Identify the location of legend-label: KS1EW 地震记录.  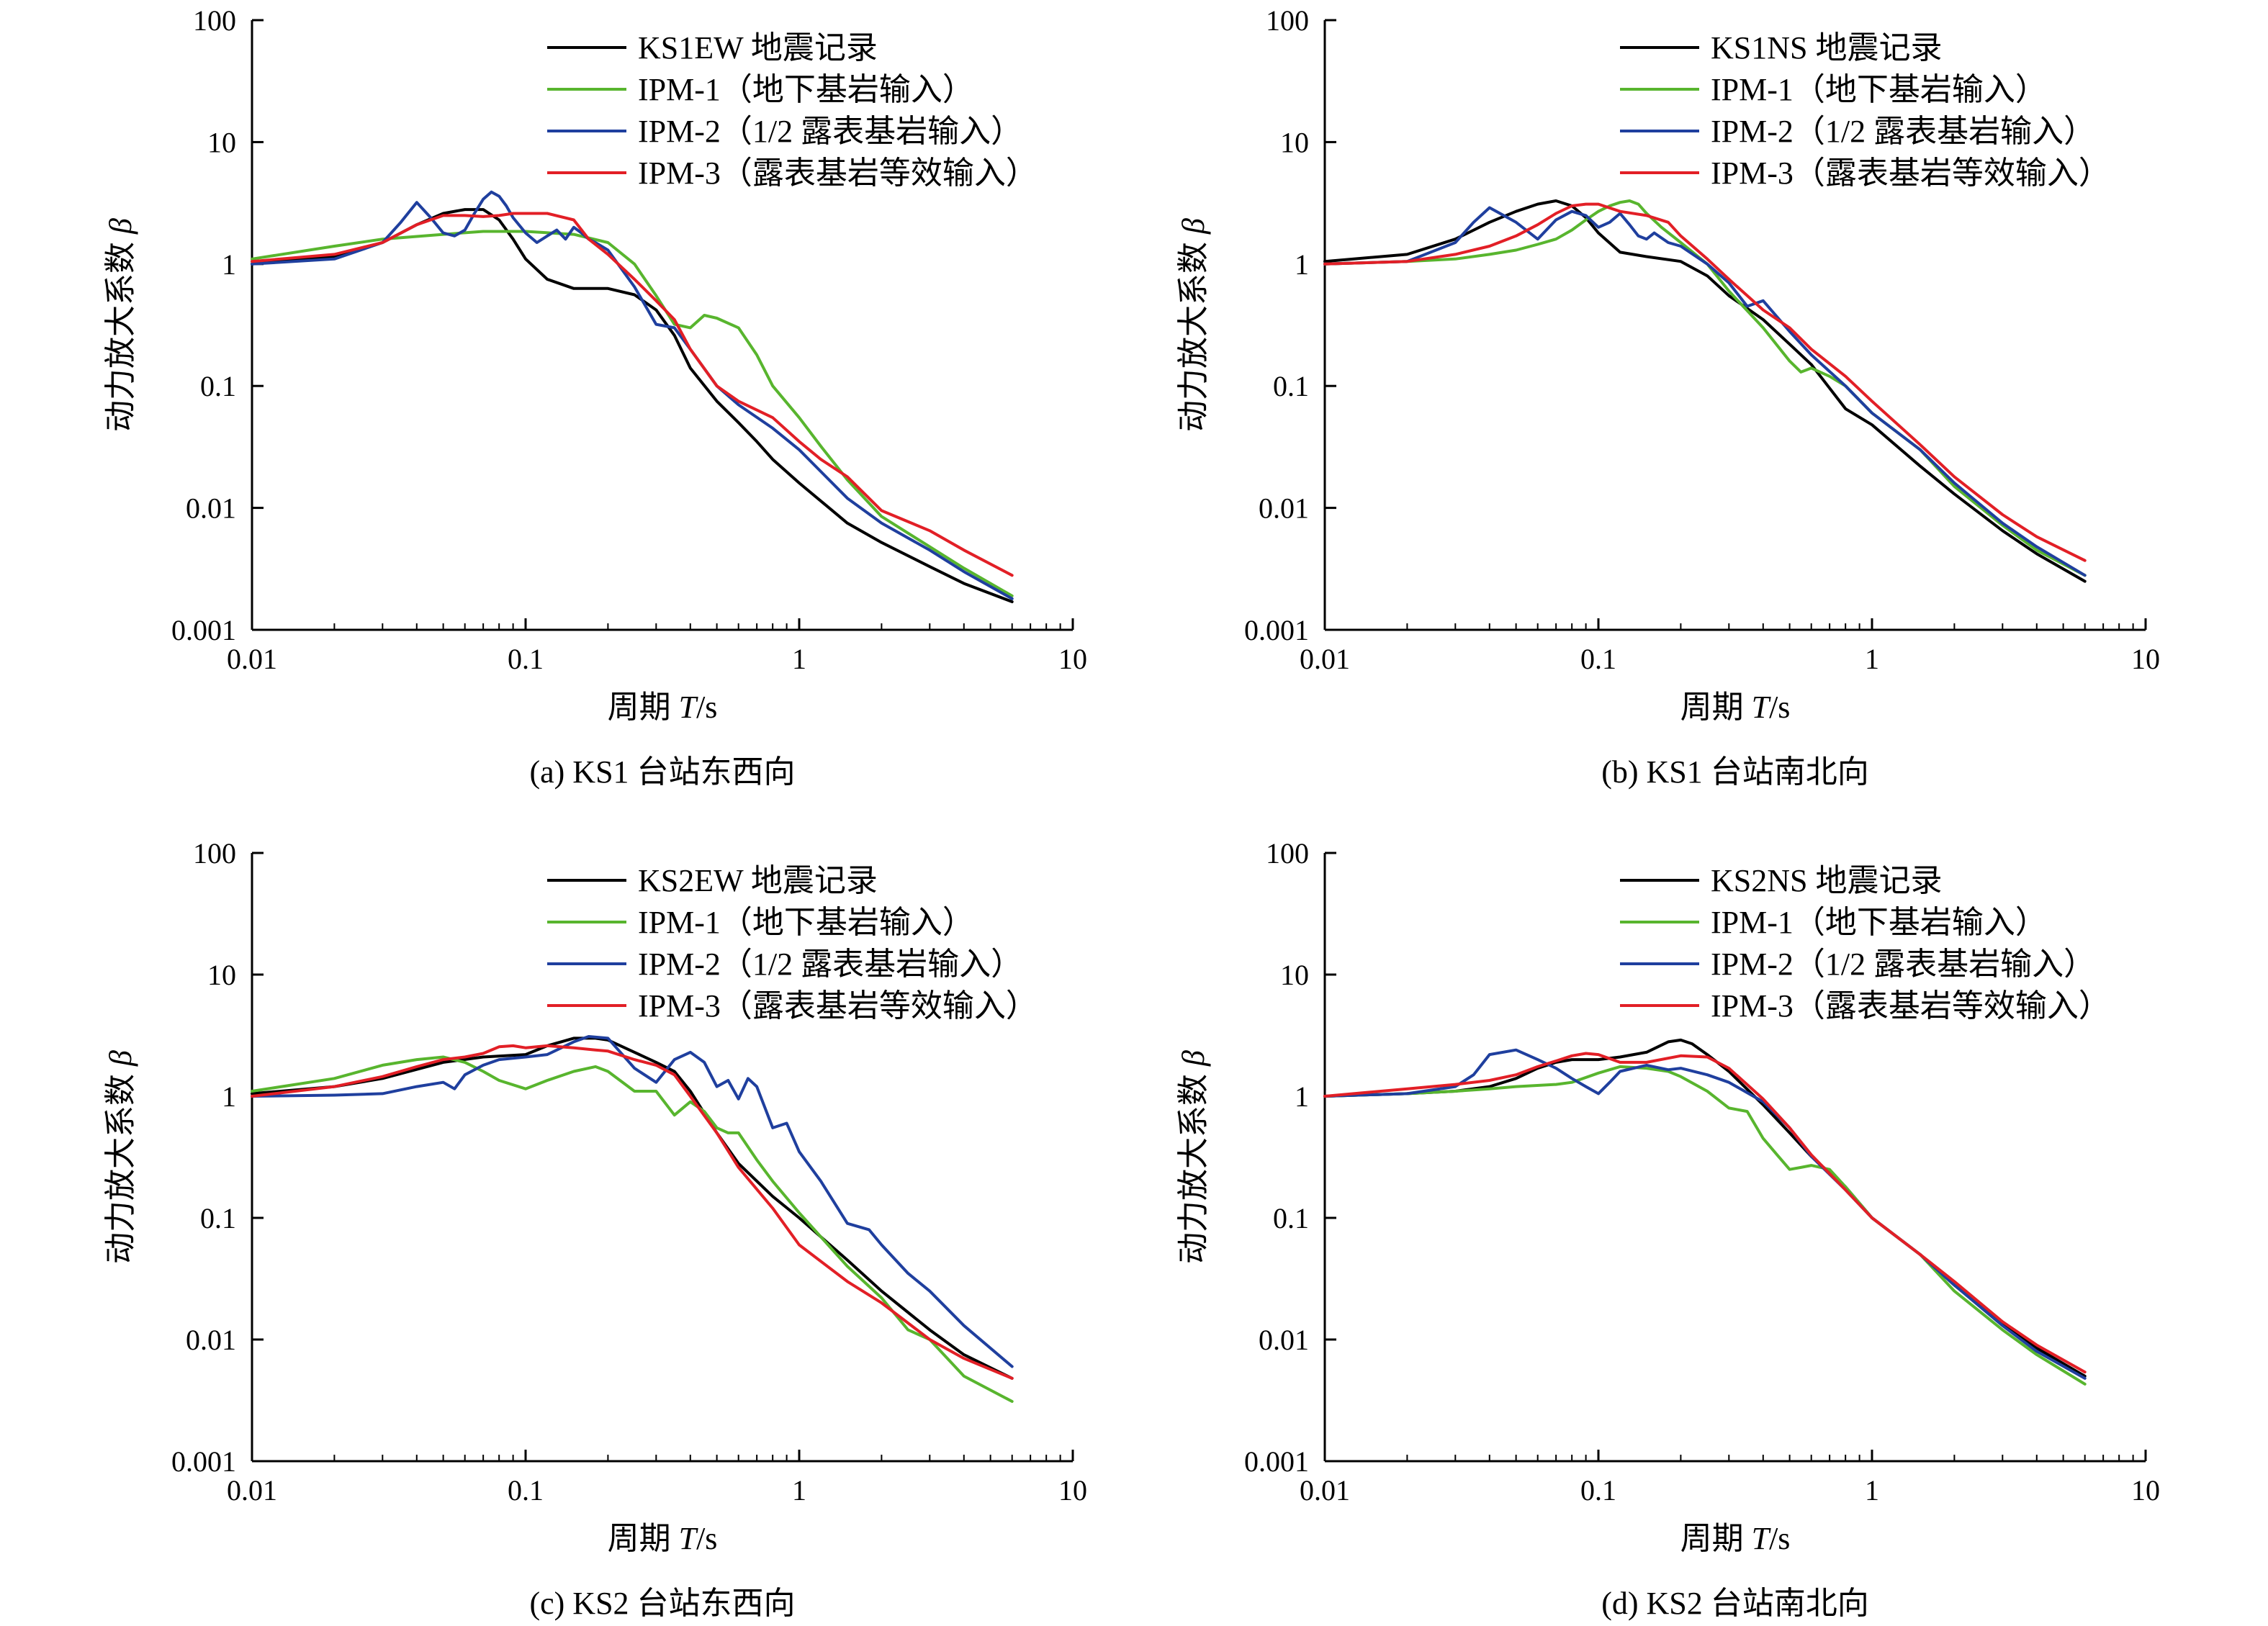
(758, 48).